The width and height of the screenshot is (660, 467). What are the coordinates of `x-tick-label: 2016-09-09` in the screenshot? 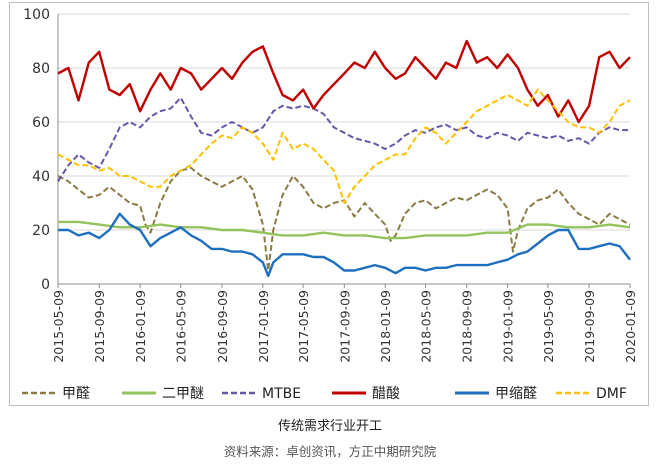 It's located at (222, 326).